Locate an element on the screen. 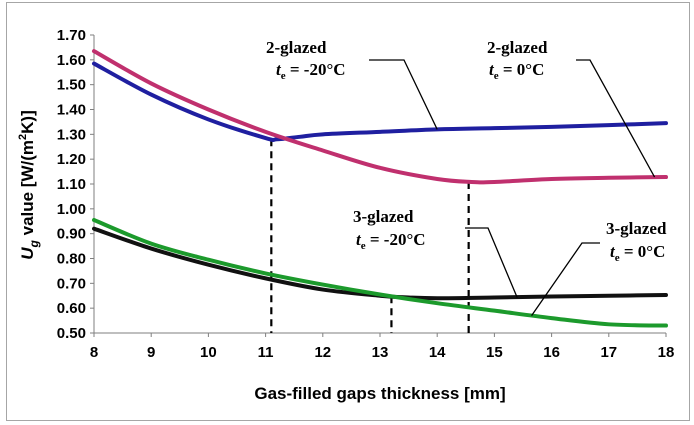 The image size is (694, 425). leader-3glazed-minus20 is located at coordinates (491, 262).